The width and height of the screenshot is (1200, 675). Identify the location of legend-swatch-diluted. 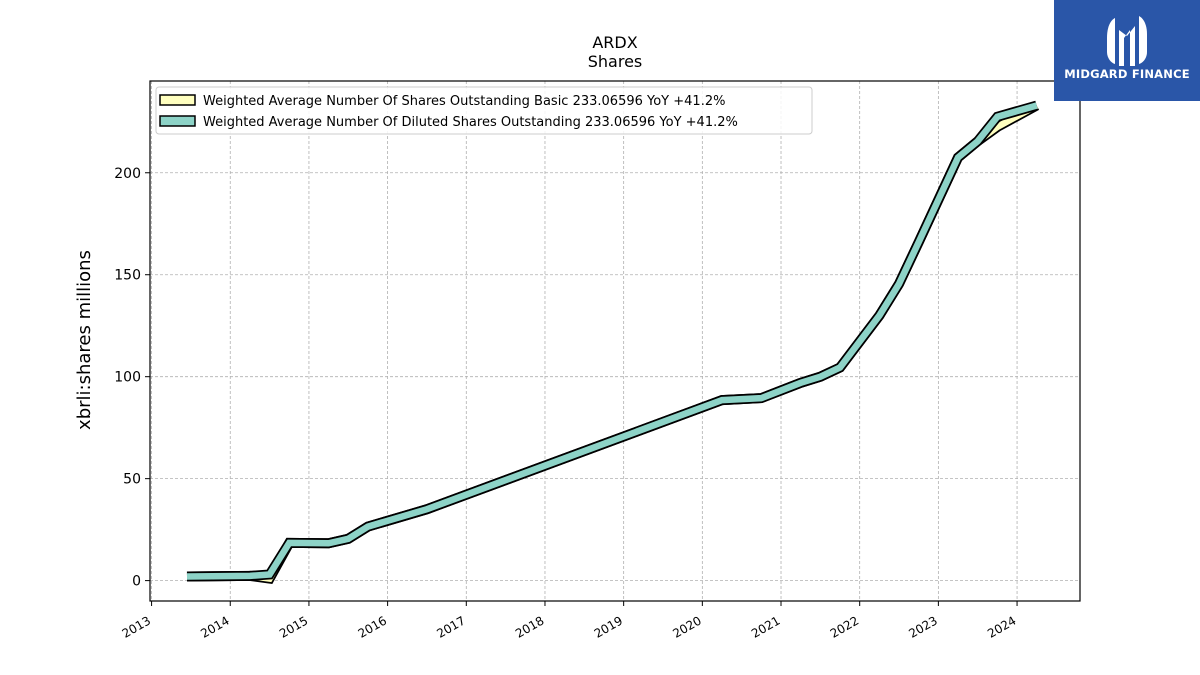
(177, 121).